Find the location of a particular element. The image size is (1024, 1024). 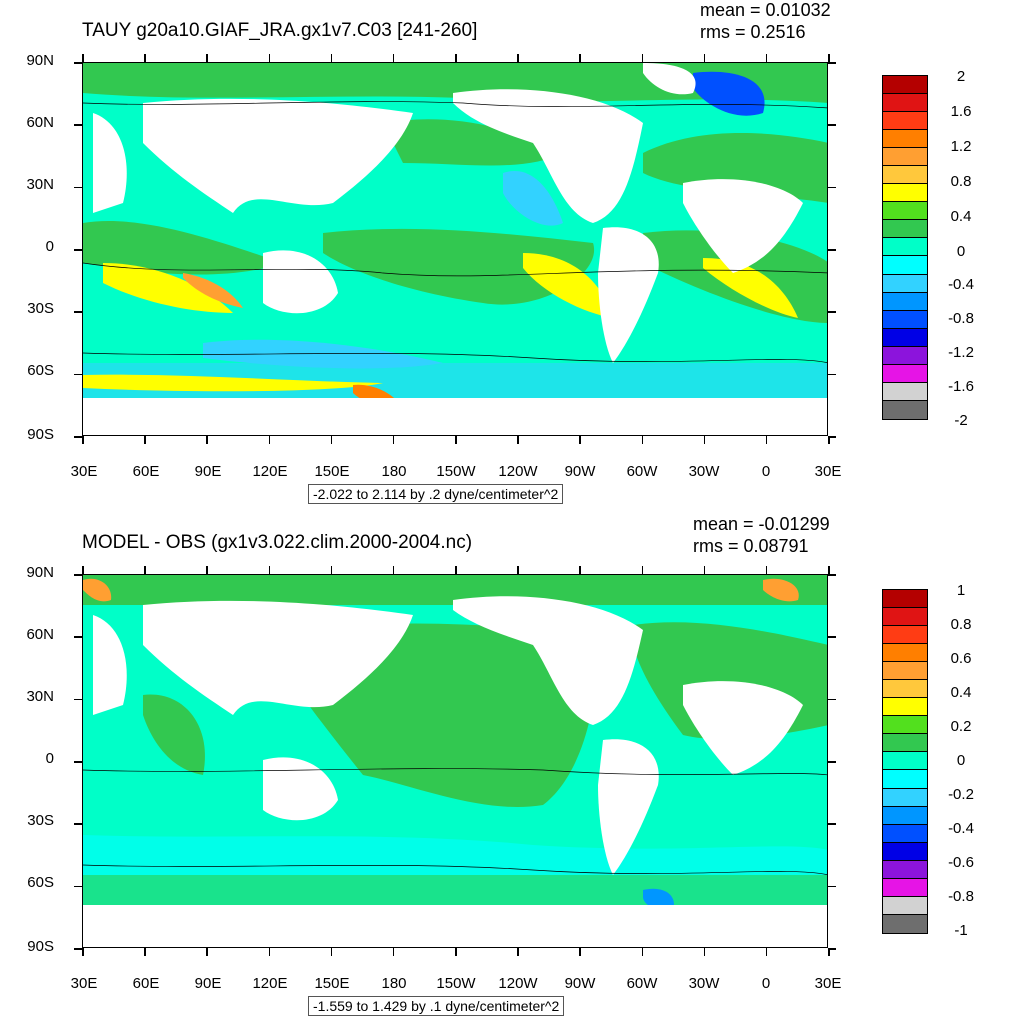

colorbar-label: -0.6 is located at coordinates (961, 862).